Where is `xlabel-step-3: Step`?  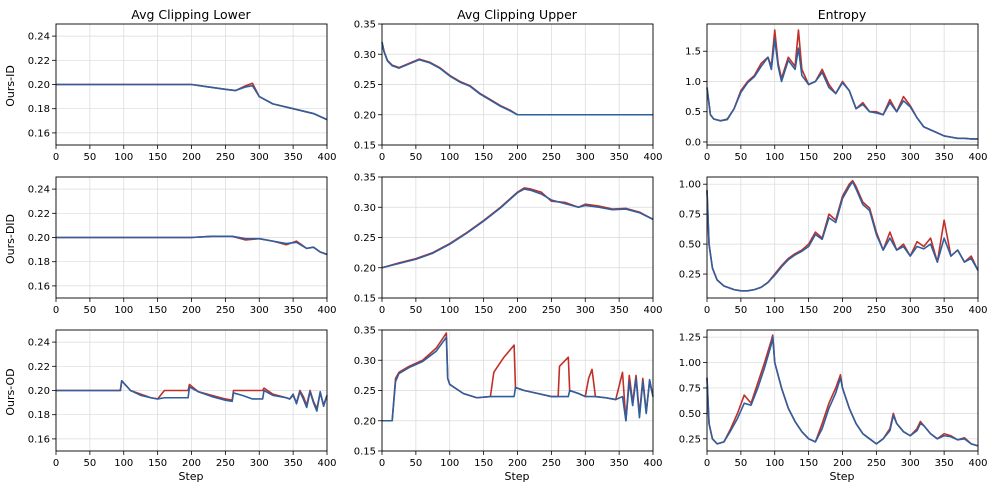
xlabel-step-3: Step is located at coordinates (841, 476).